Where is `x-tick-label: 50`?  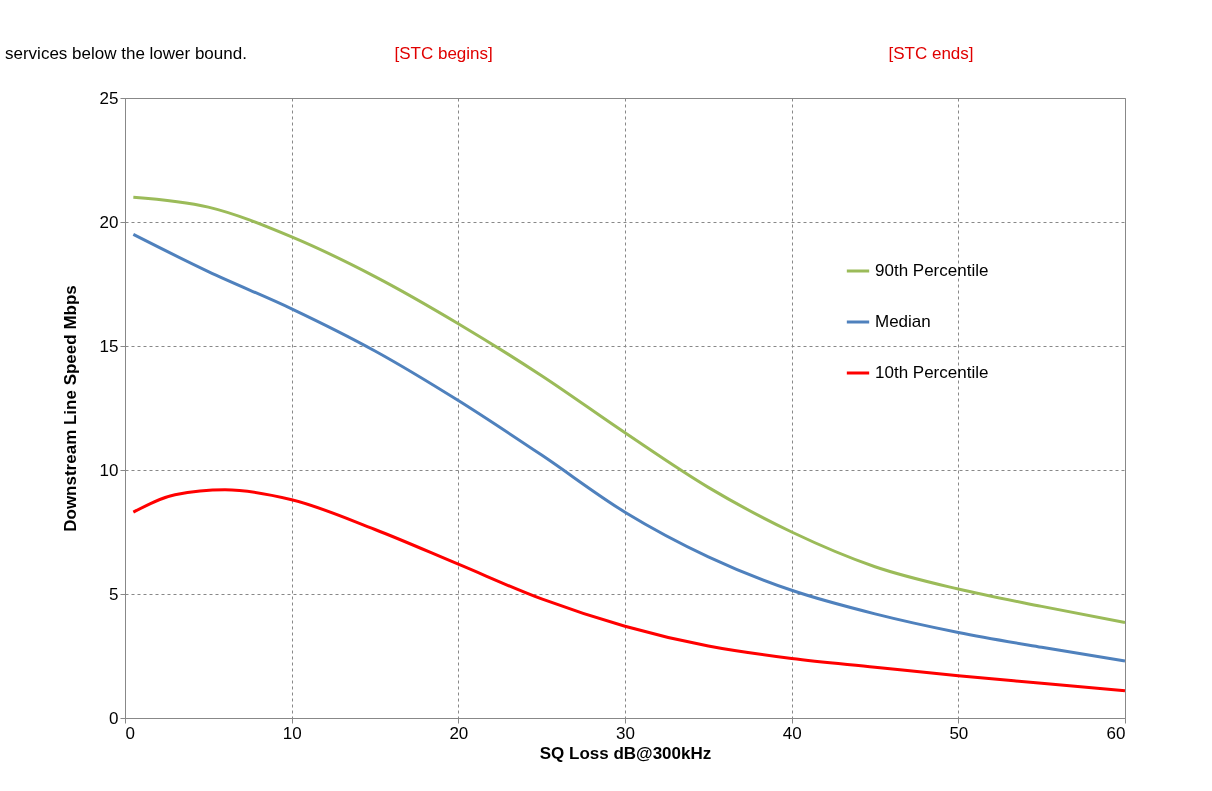 x-tick-label: 50 is located at coordinates (959, 733).